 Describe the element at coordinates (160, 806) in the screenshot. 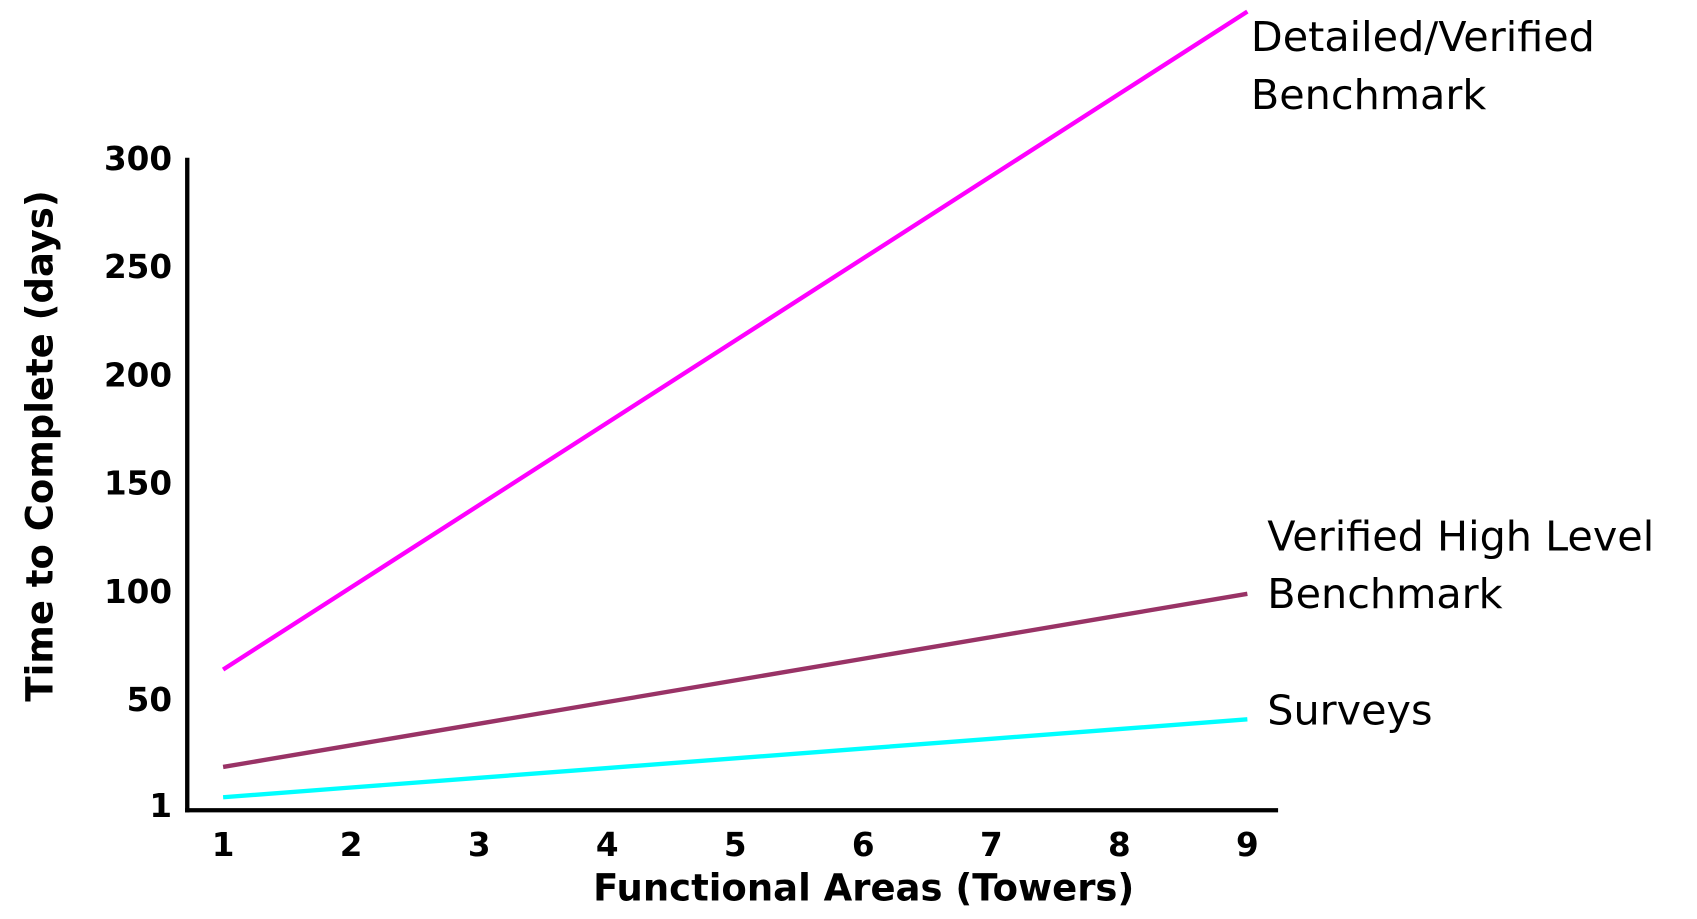

I see `y-tick-label: 1` at that location.